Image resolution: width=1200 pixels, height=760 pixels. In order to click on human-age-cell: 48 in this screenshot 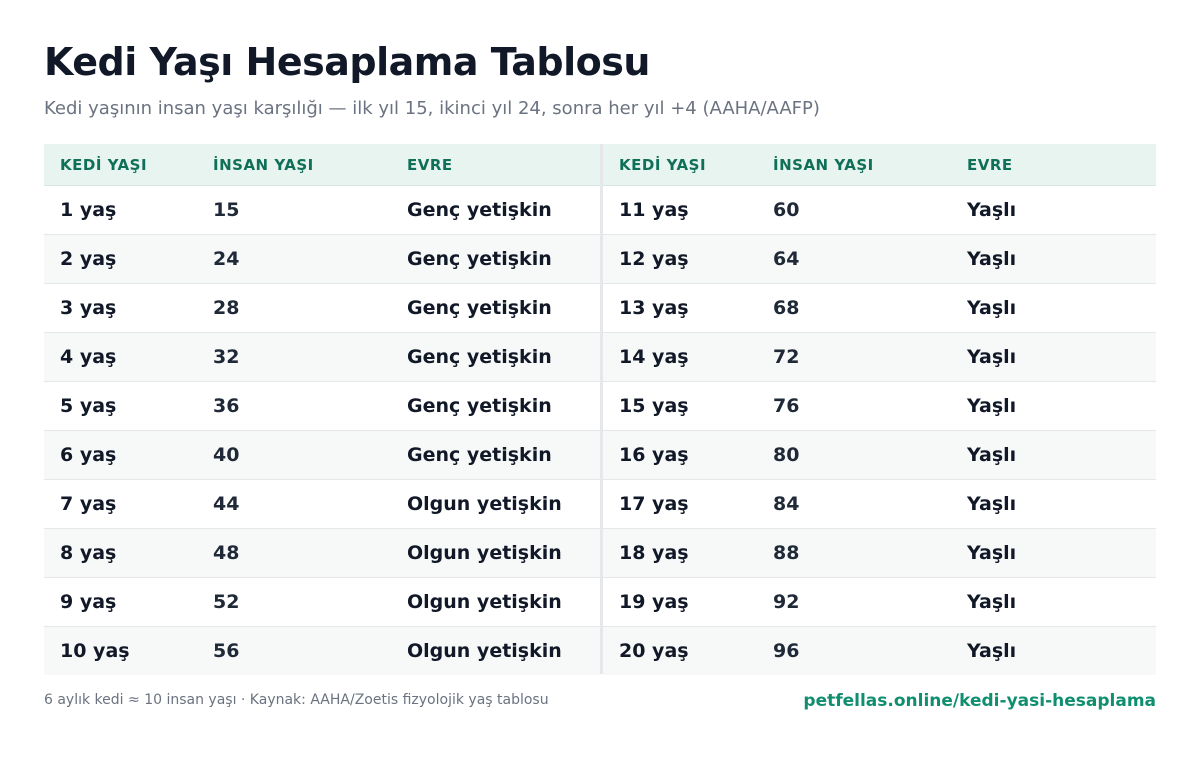, I will do `click(226, 553)`.